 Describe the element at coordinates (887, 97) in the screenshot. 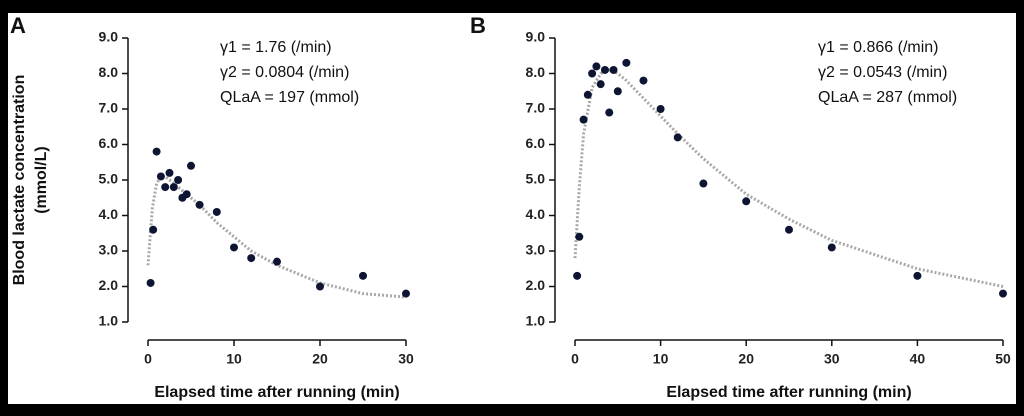

I see `annotation: QLaA = 287 (mmol)` at that location.